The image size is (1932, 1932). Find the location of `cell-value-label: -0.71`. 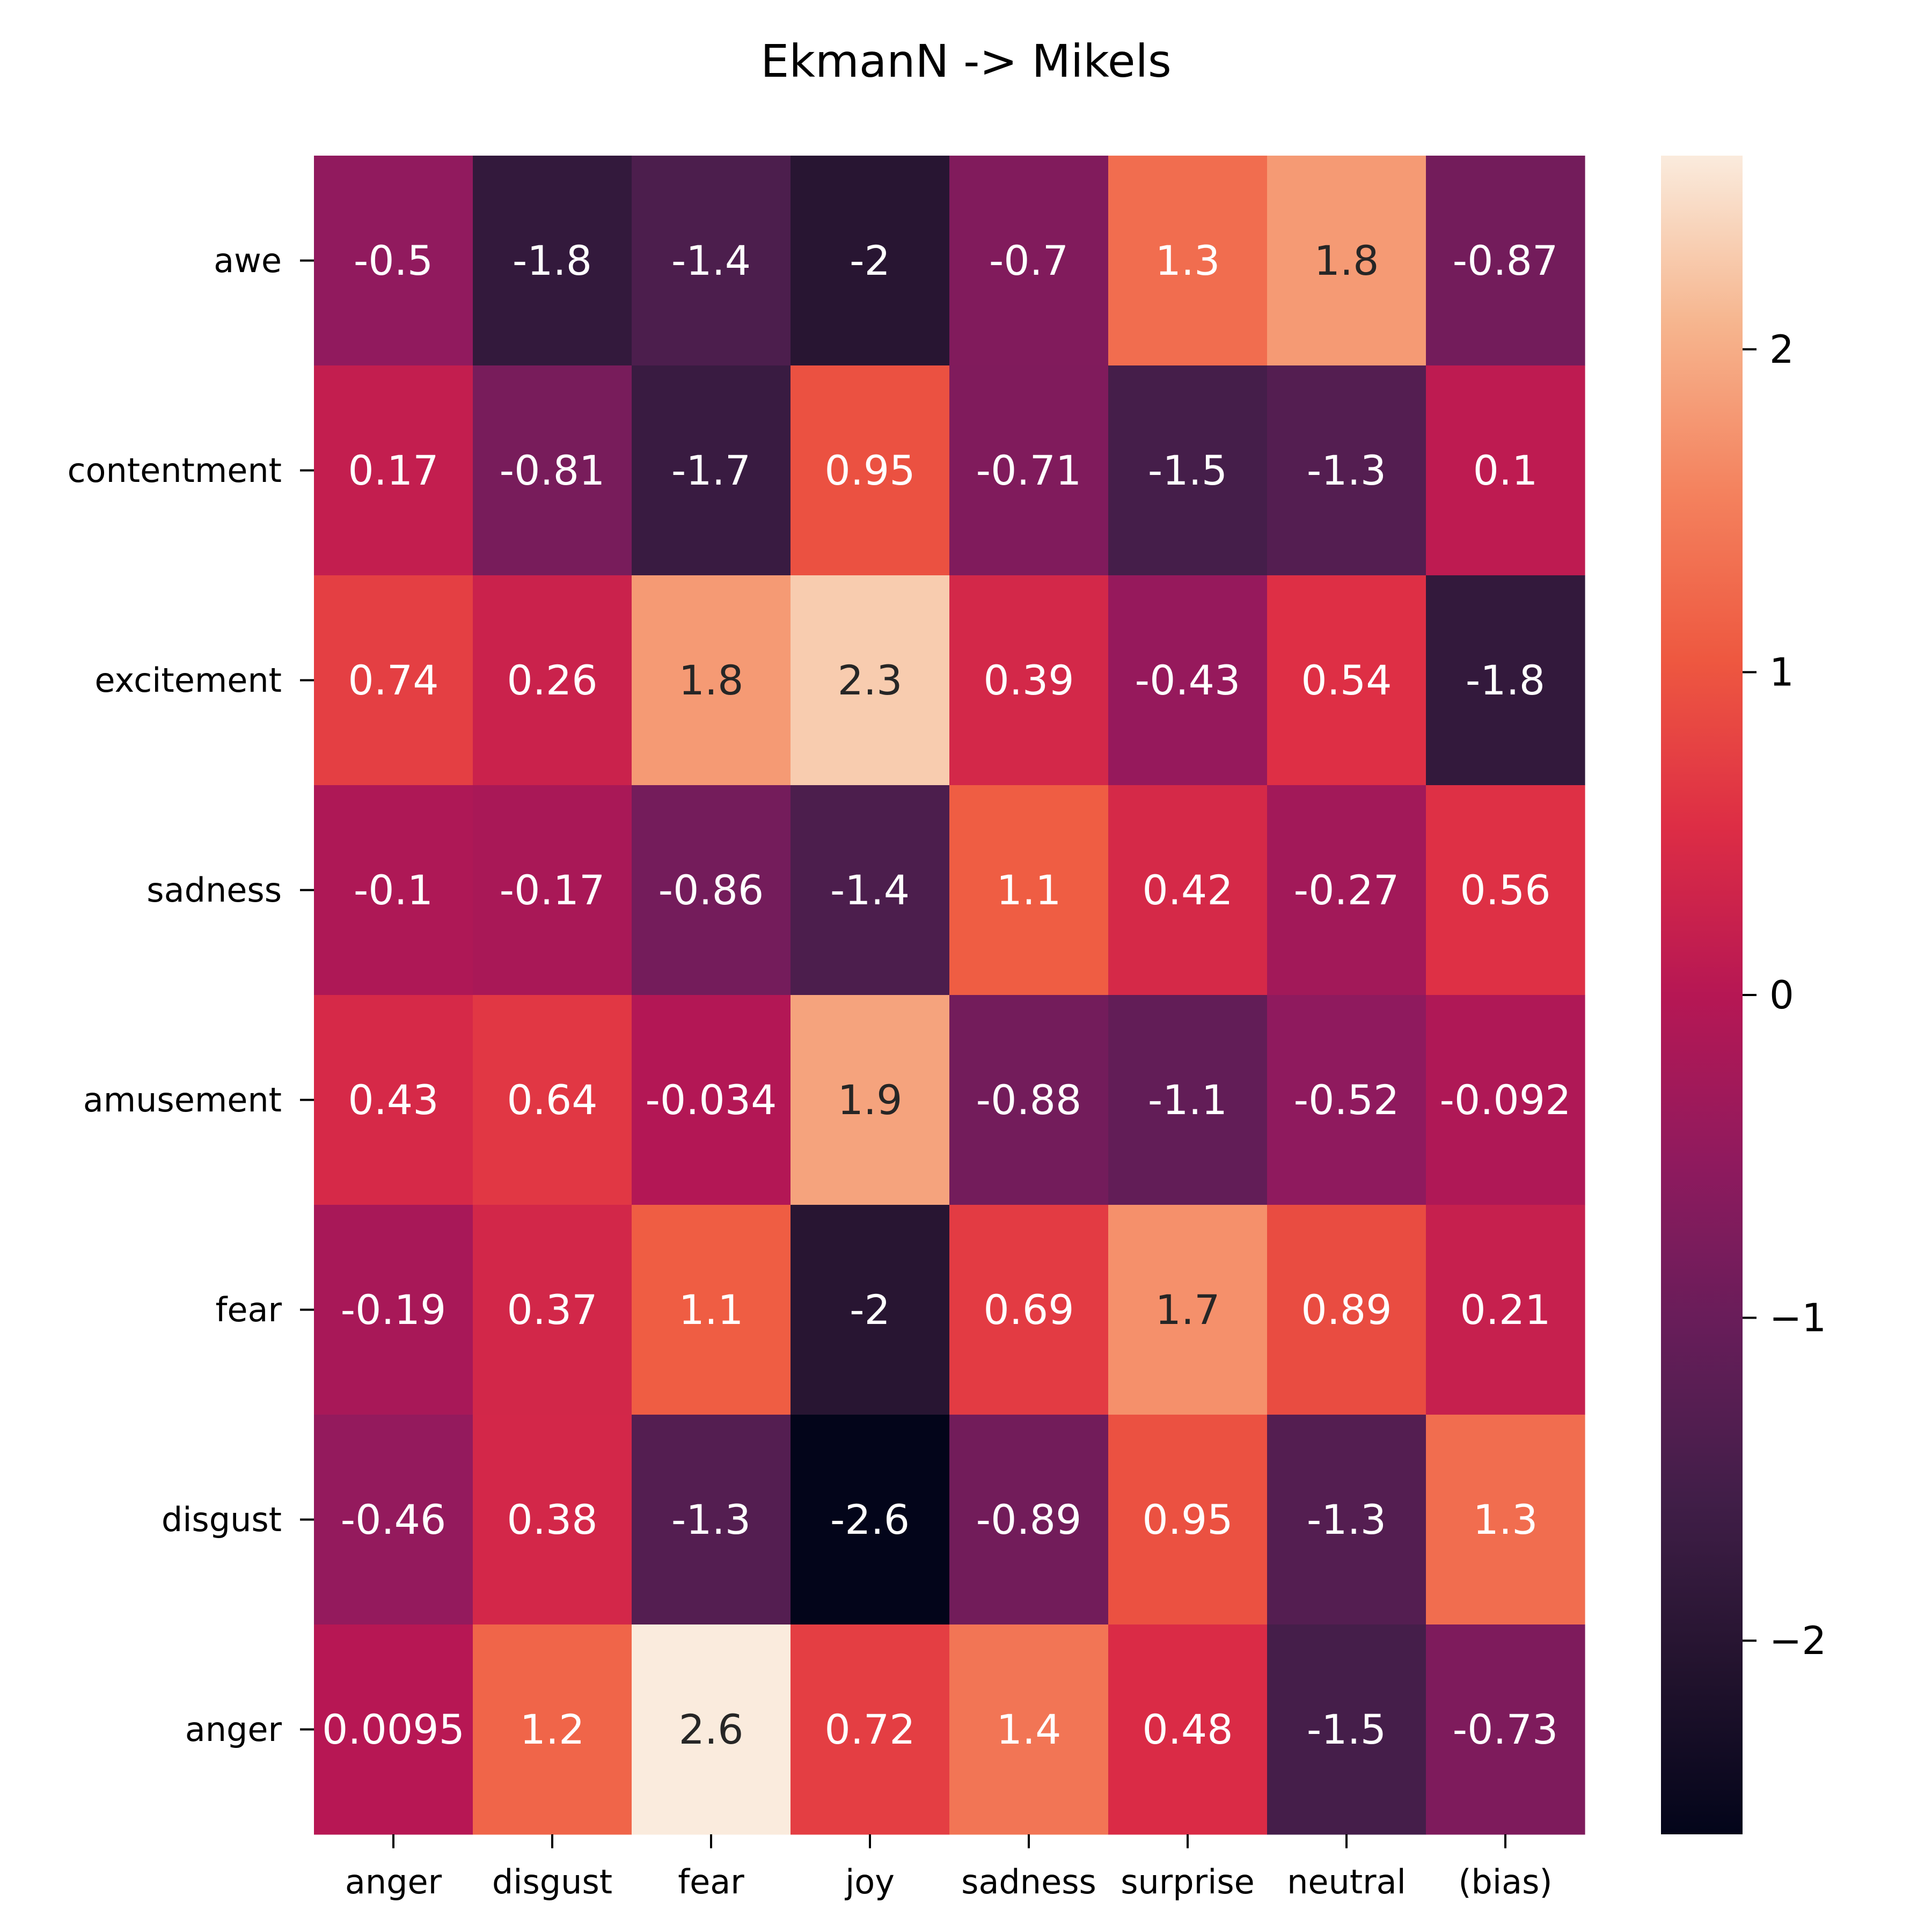

cell-value-label: -0.71 is located at coordinates (1029, 470).